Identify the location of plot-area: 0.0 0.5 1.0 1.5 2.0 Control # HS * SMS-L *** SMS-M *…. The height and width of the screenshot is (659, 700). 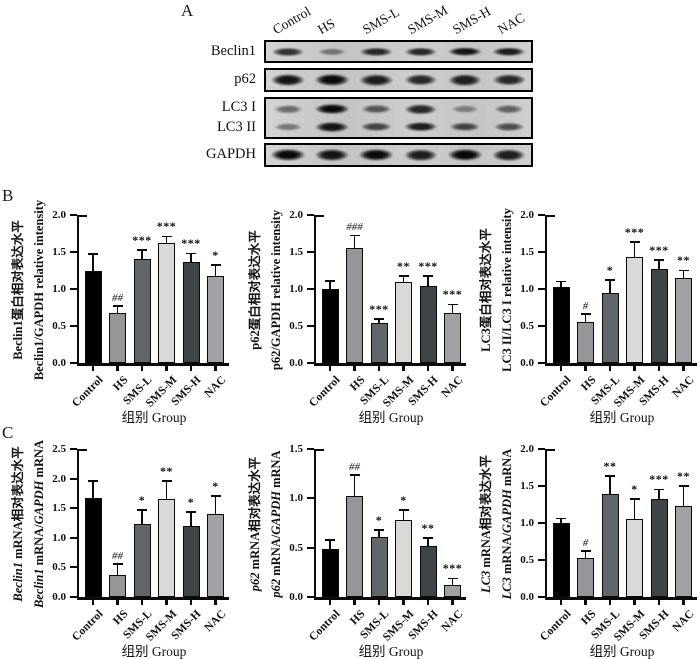
(608, 317).